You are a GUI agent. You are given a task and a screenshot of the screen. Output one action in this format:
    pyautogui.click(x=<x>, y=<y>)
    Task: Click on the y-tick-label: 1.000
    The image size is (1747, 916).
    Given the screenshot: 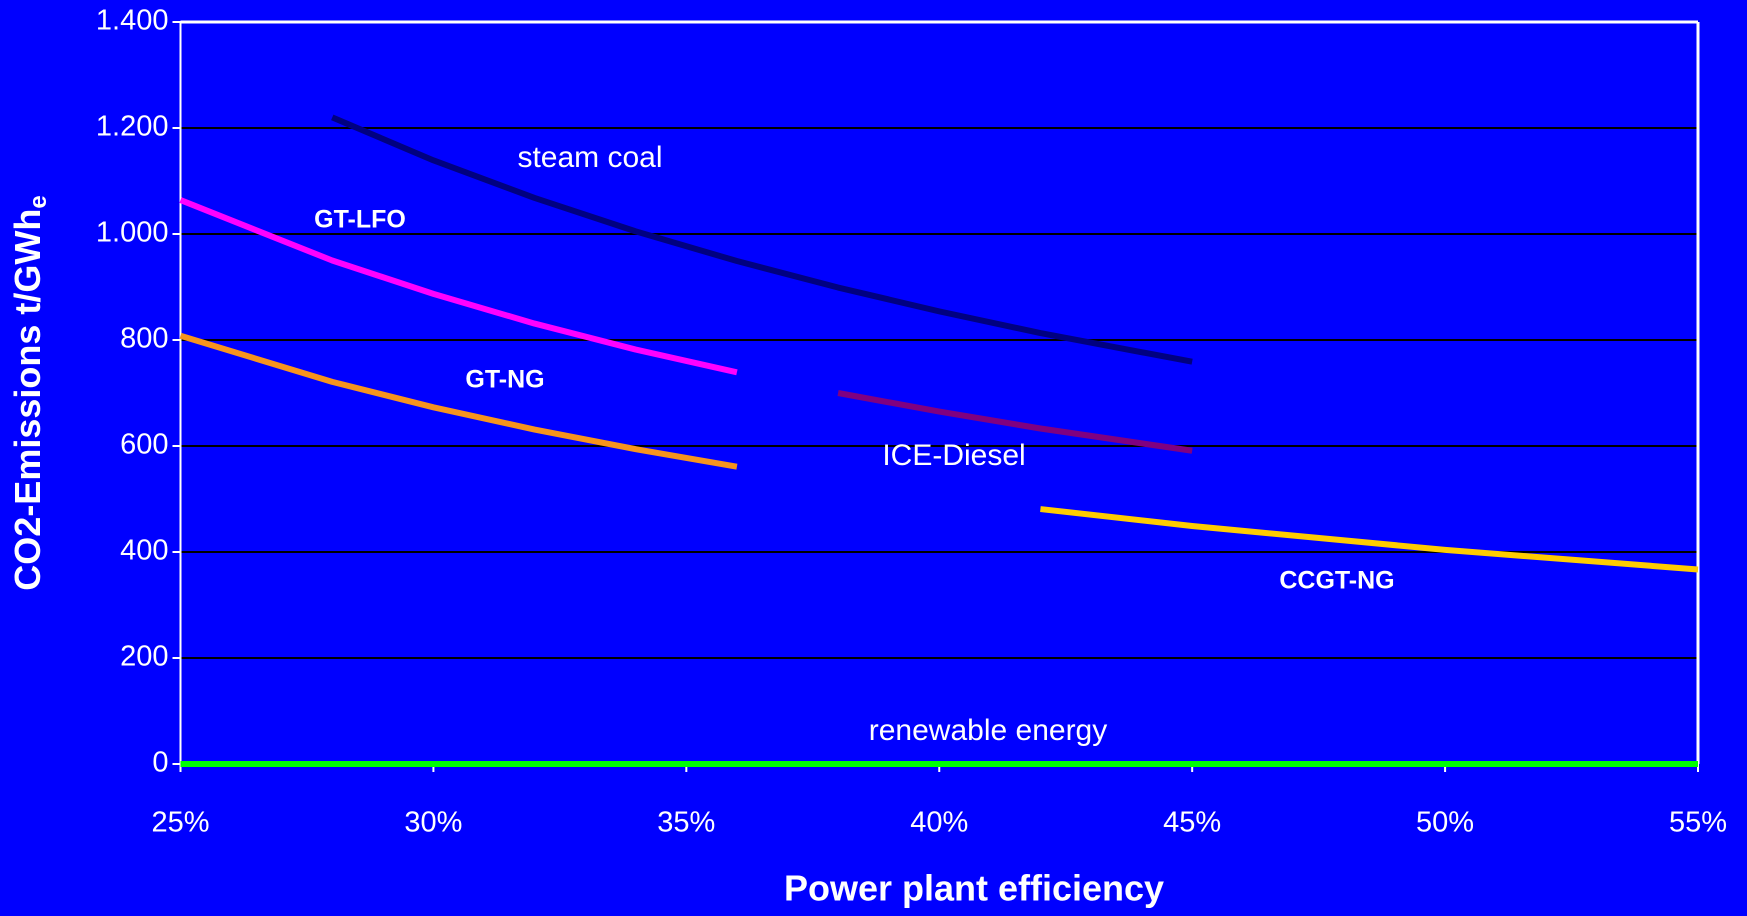 What is the action you would take?
    pyautogui.click(x=132, y=233)
    